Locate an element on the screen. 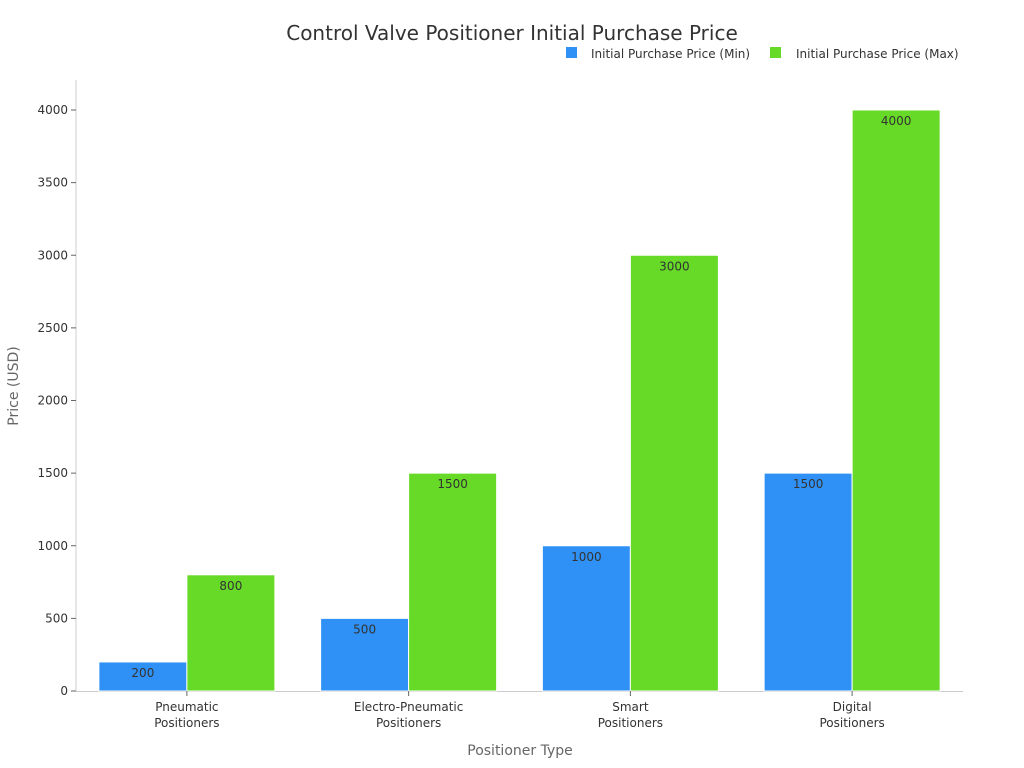 This screenshot has height=768, width=1024. legend-label: Initial Purchase Price (Max) is located at coordinates (877, 54).